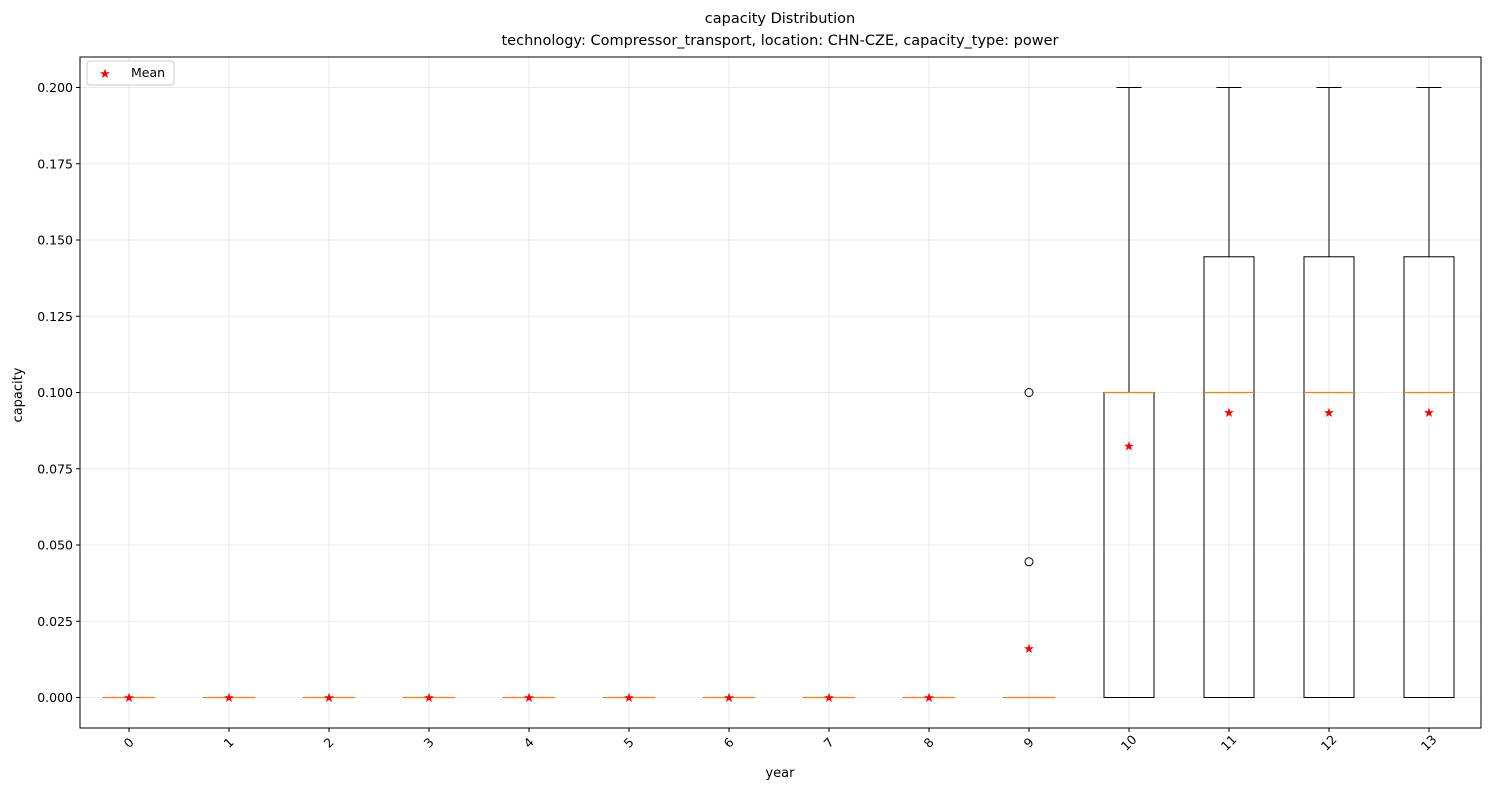 Image resolution: width=1489 pixels, height=790 pixels. What do you see at coordinates (329, 743) in the screenshot?
I see `x-tick-label: 2` at bounding box center [329, 743].